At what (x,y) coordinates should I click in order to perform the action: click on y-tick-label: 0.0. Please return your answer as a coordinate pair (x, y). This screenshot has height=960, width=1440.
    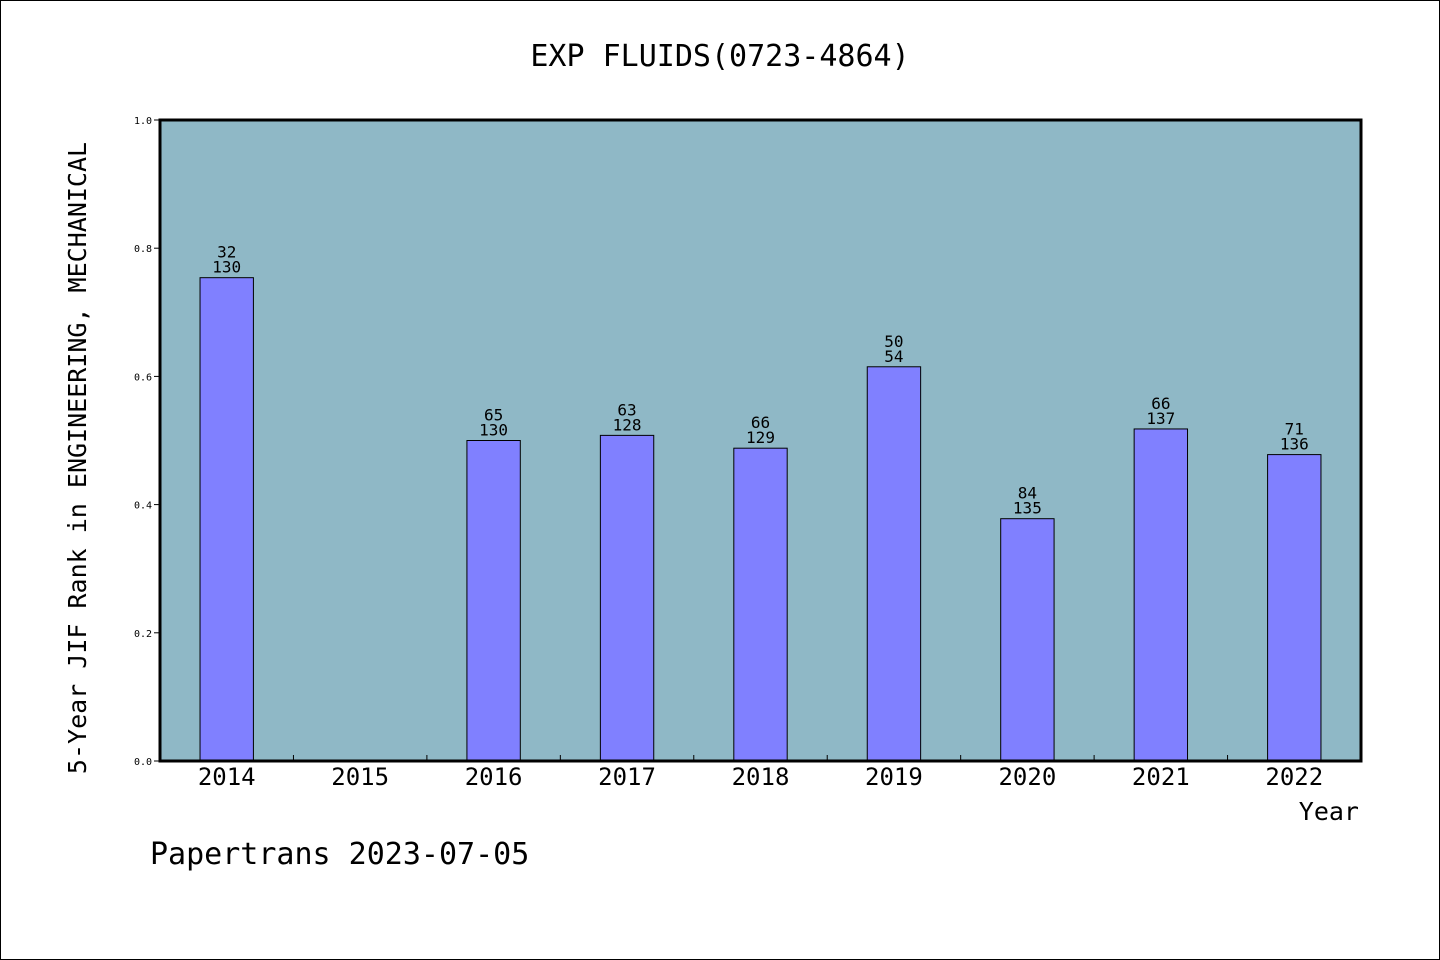
    Looking at the image, I should click on (143, 762).